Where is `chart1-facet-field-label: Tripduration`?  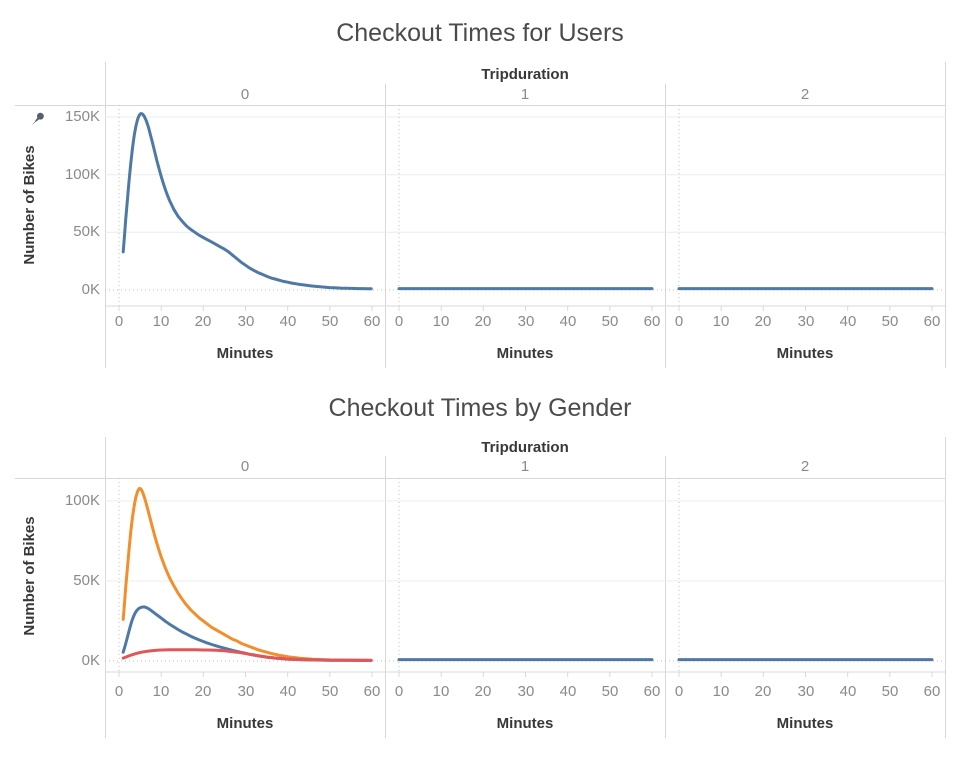
chart1-facet-field-label: Tripduration is located at coordinates (525, 74).